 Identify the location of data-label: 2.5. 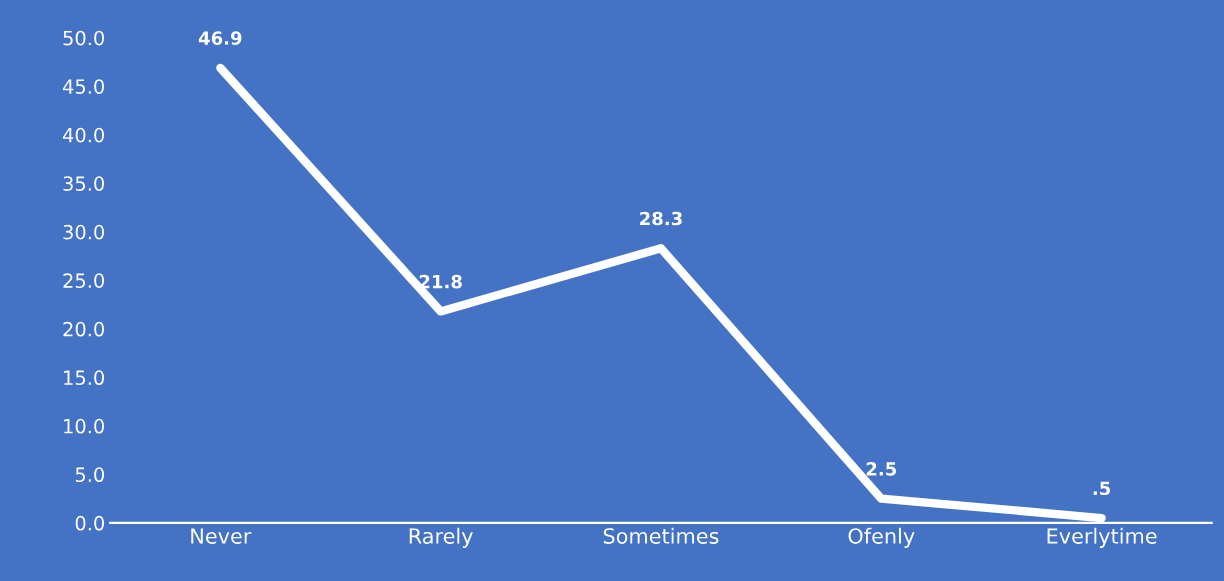
(881, 469).